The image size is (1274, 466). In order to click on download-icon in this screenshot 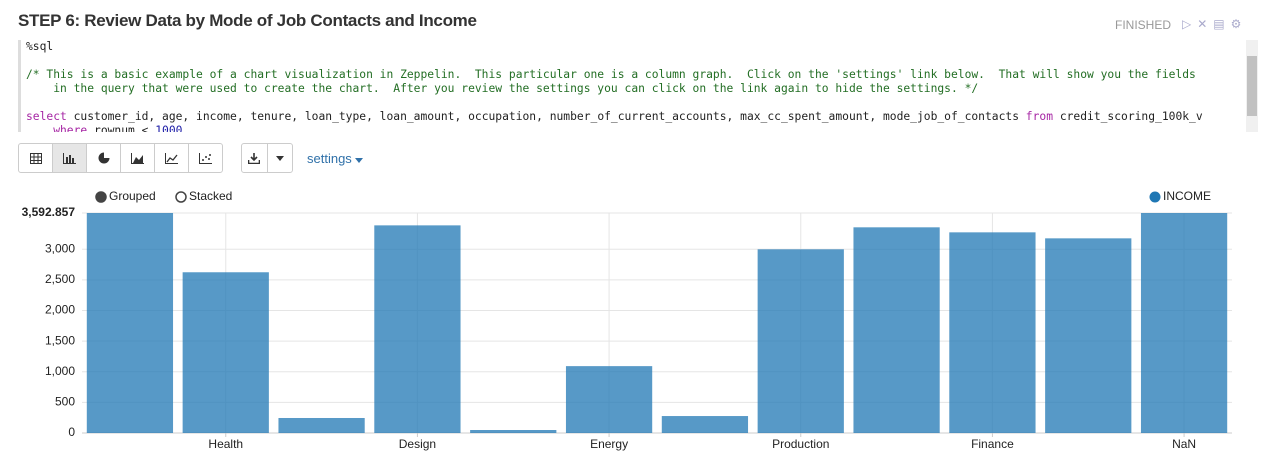, I will do `click(255, 158)`.